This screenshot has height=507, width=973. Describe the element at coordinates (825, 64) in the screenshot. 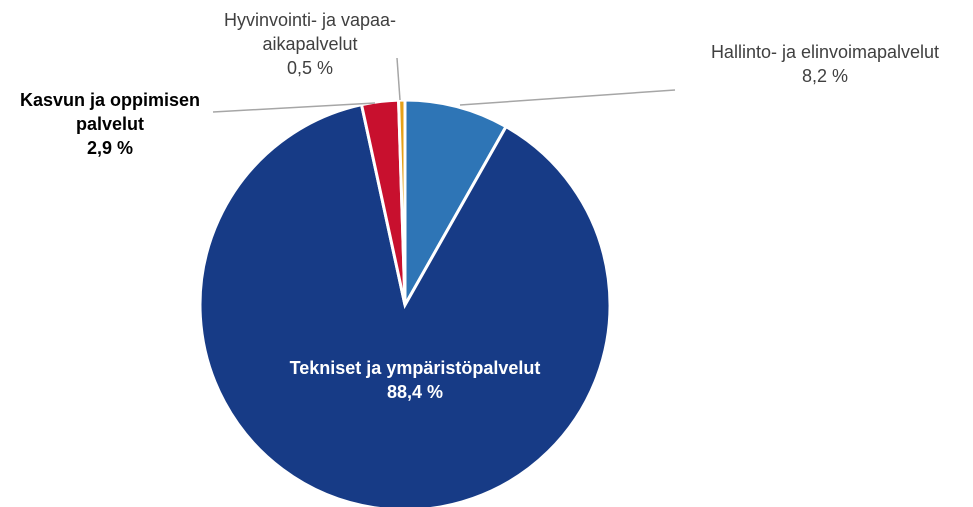

I see `slice-label: Hallinto- ja elinvoimapalvelut 8,2 %` at that location.